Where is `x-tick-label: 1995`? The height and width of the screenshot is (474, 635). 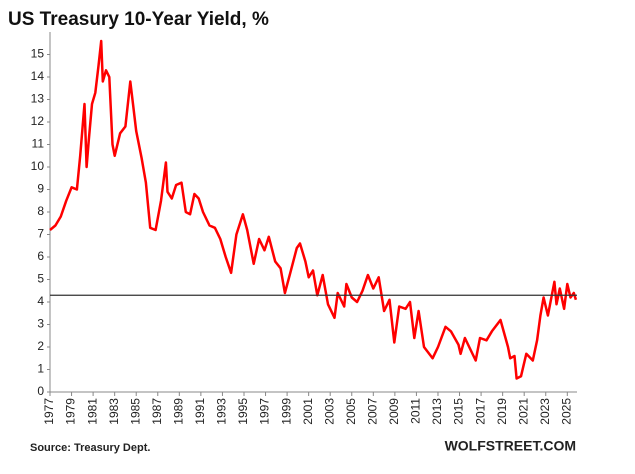
x-tick-label: 1995 is located at coordinates (243, 411).